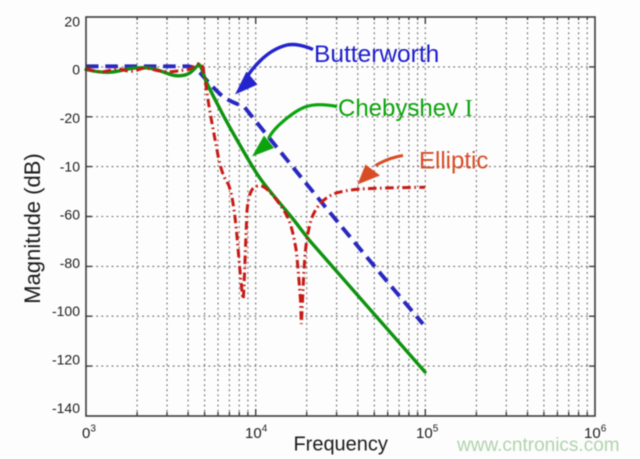  What do you see at coordinates (32, 228) in the screenshot?
I see `svg-text: Magnitude (dB)` at bounding box center [32, 228].